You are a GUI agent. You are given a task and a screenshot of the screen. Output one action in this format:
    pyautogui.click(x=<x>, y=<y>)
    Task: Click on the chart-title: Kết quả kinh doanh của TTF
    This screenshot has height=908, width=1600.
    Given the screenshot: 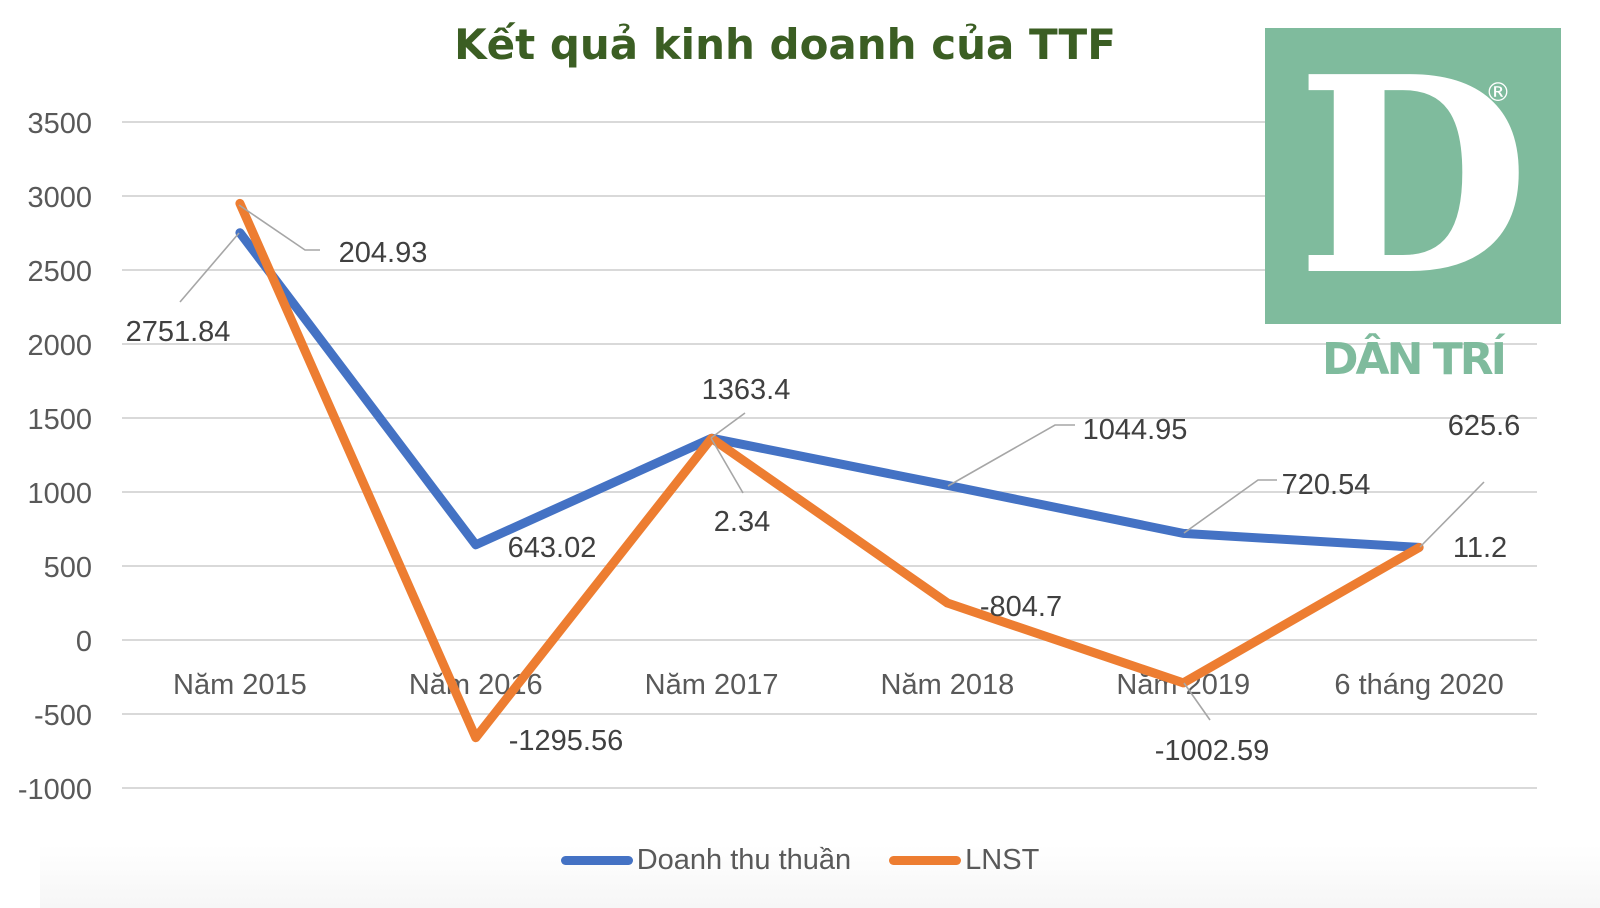 What is the action you would take?
    pyautogui.click(x=785, y=44)
    